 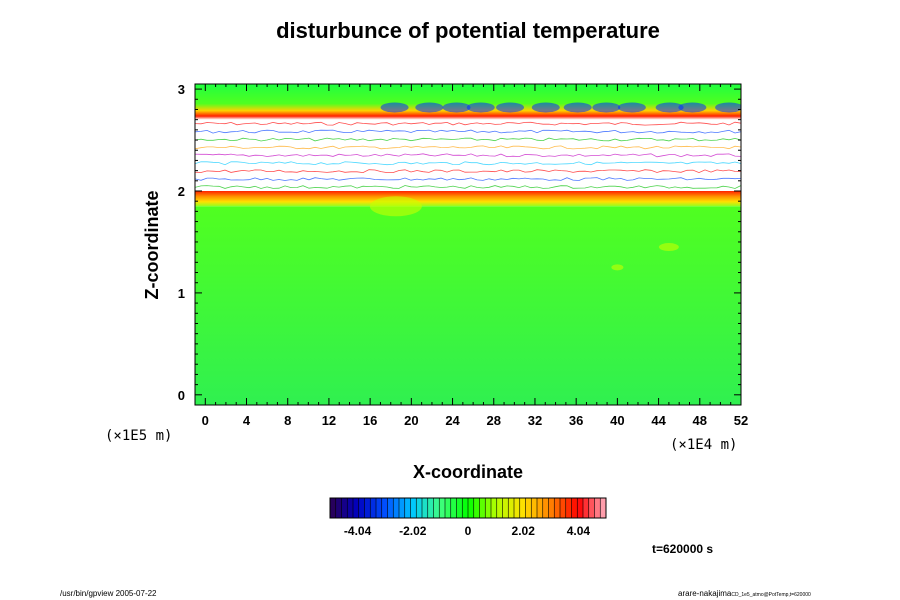 I want to click on x-tick-label: 8, so click(x=287, y=420).